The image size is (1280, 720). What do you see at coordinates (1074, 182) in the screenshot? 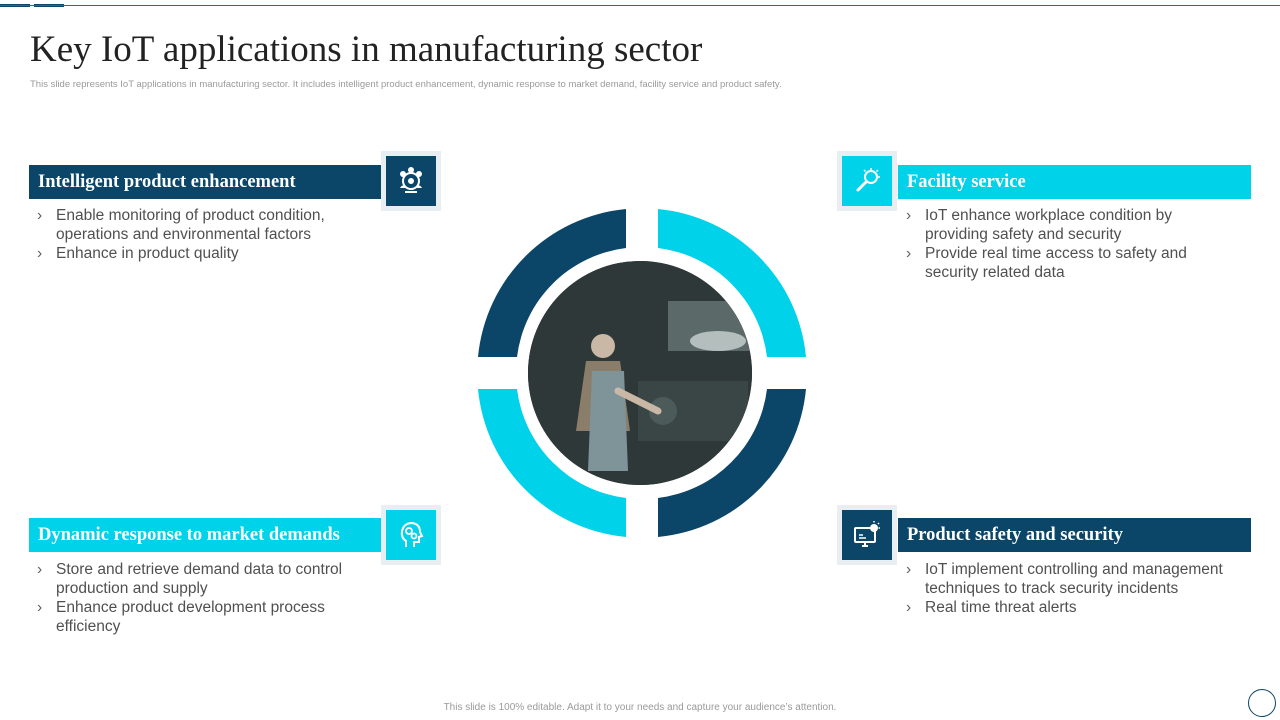
I see `heading-facility-service: Facility service` at bounding box center [1074, 182].